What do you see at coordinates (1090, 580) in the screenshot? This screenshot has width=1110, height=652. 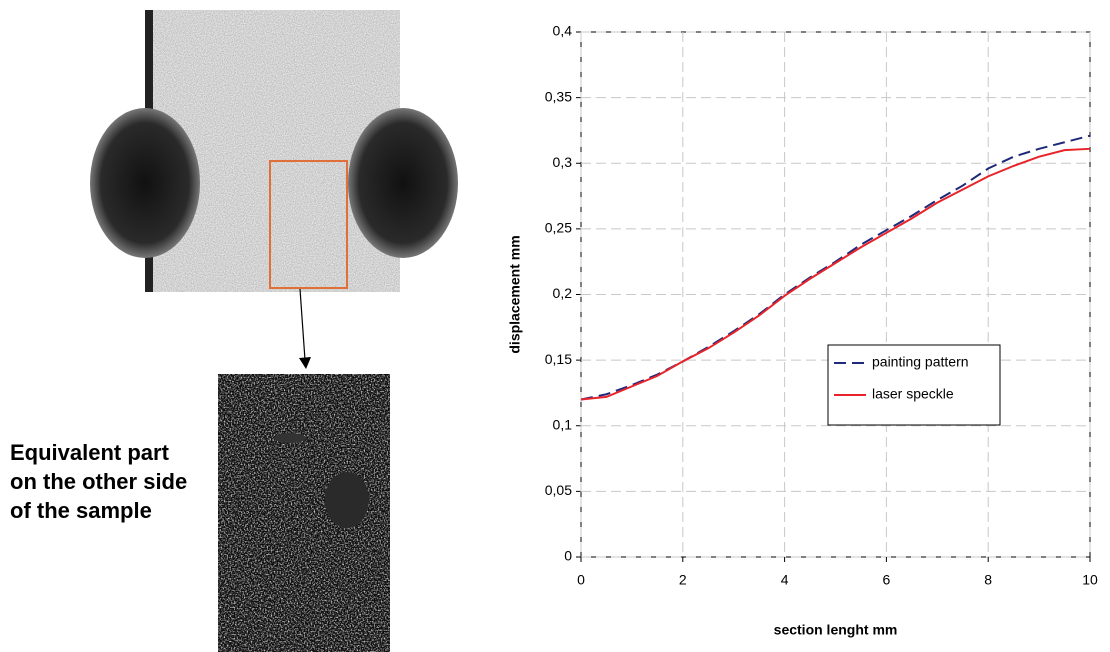 I see `x-tick-label: 10` at bounding box center [1090, 580].